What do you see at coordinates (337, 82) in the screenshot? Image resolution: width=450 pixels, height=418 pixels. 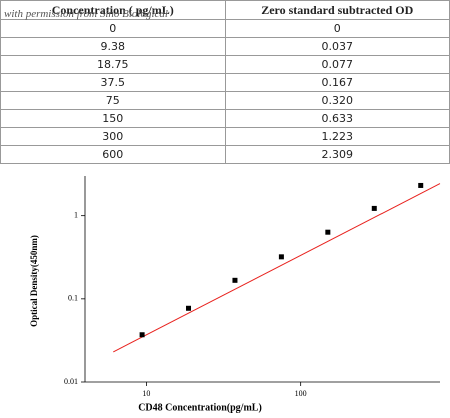 I see `table-cell: 0.167` at bounding box center [337, 82].